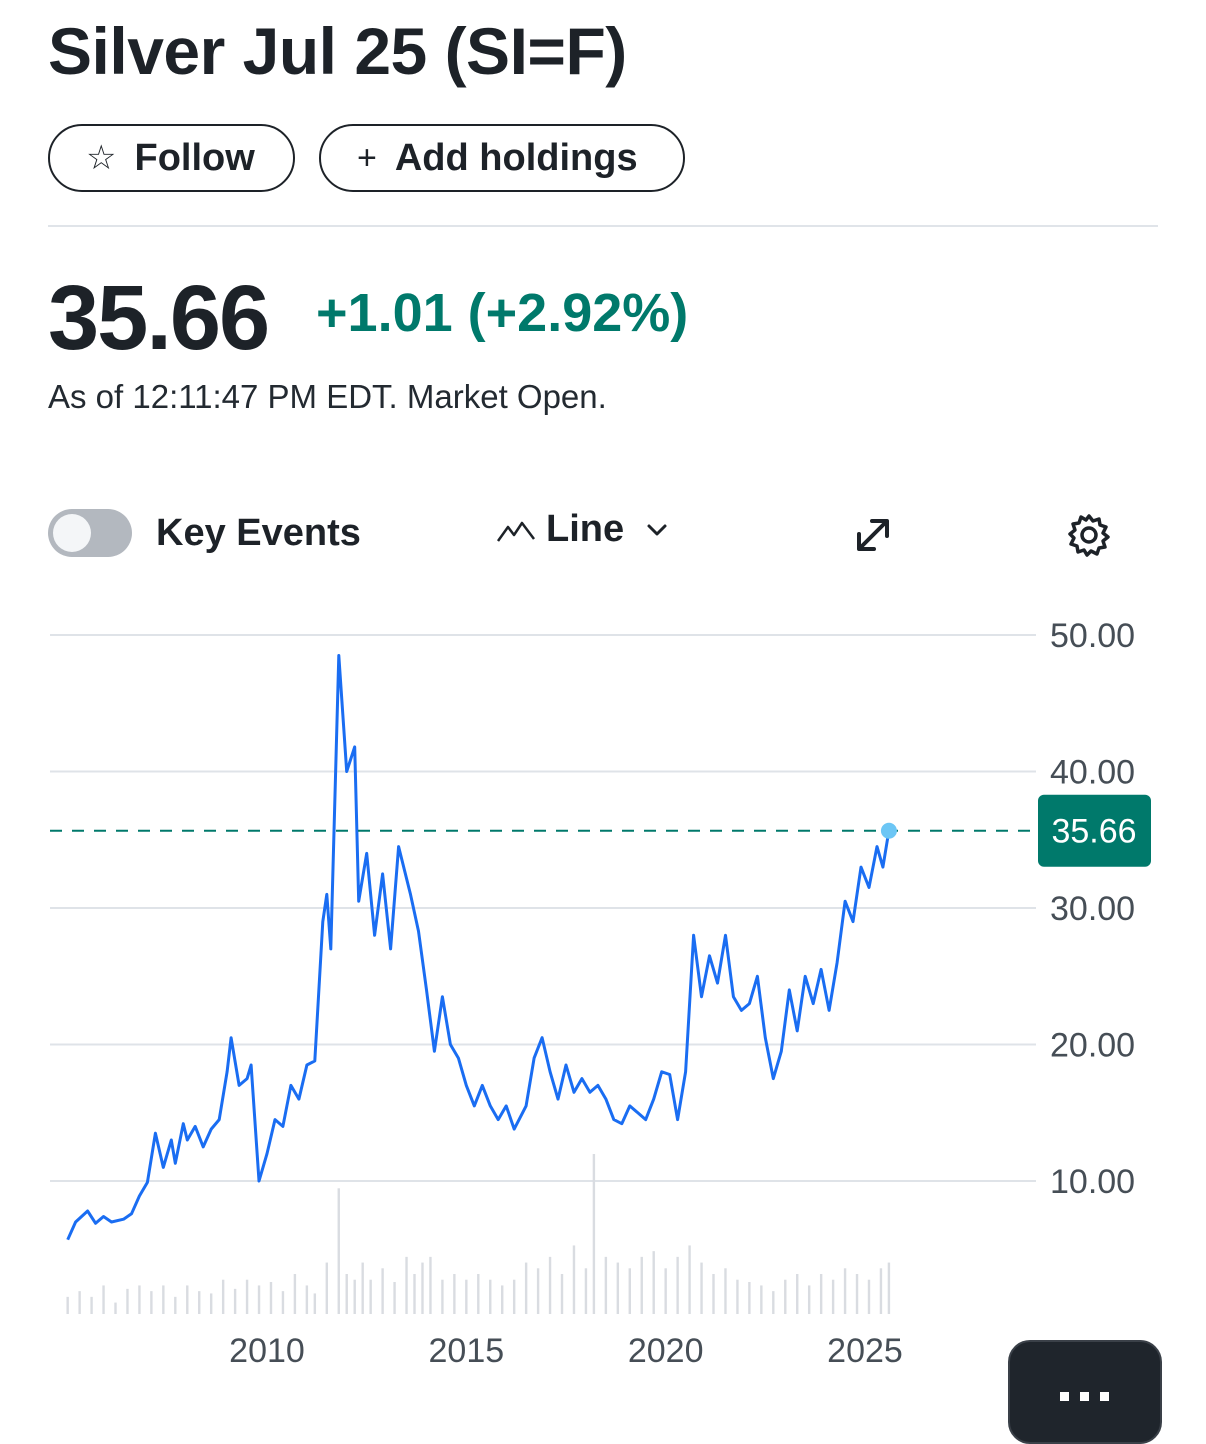  Describe the element at coordinates (101, 158) in the screenshot. I see `star-icon: ☆` at that location.